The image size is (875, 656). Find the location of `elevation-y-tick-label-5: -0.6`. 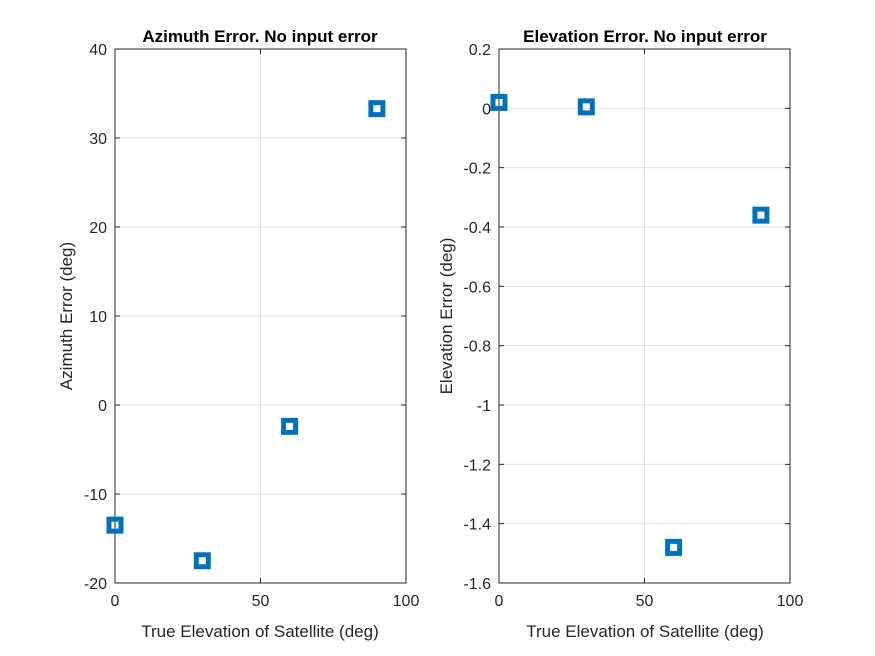

elevation-y-tick-label-5: -0.6 is located at coordinates (477, 287).